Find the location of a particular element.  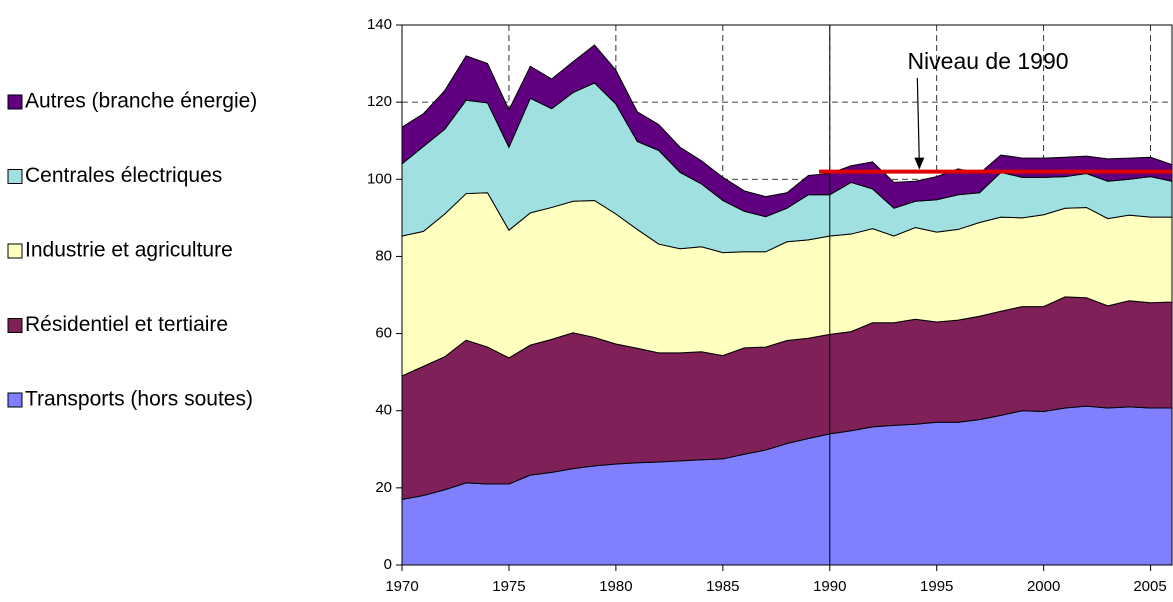

annotation-arrow is located at coordinates (918, 120).